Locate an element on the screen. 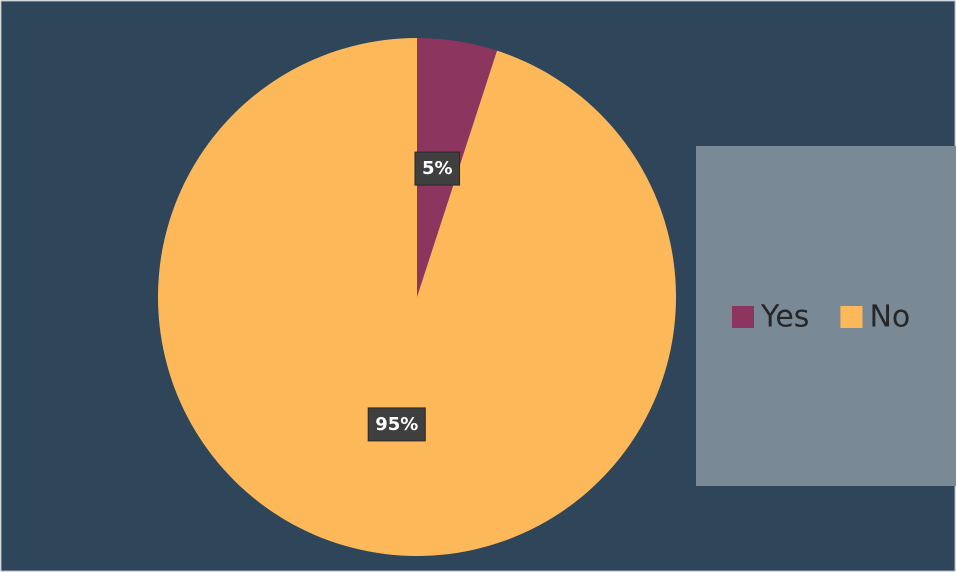  data-label: 5% is located at coordinates (437, 168).